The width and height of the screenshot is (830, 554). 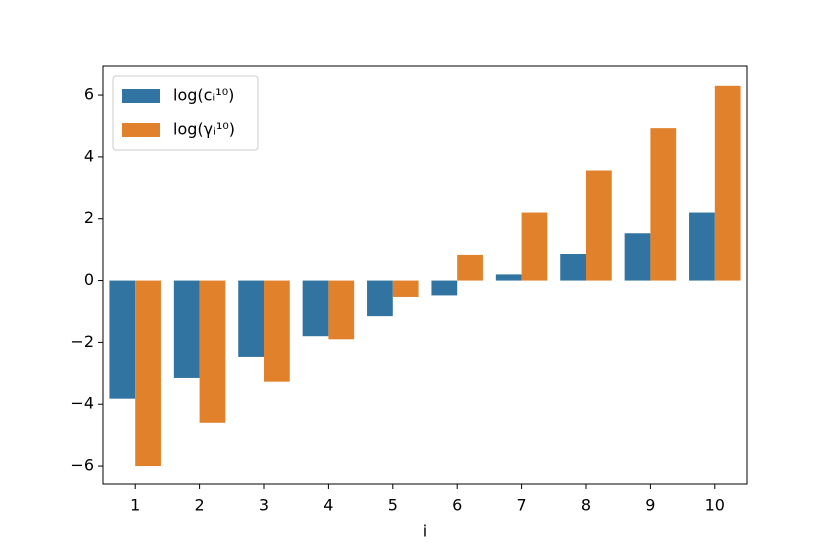 I want to click on y-tick-label: 2, so click(x=89, y=217).